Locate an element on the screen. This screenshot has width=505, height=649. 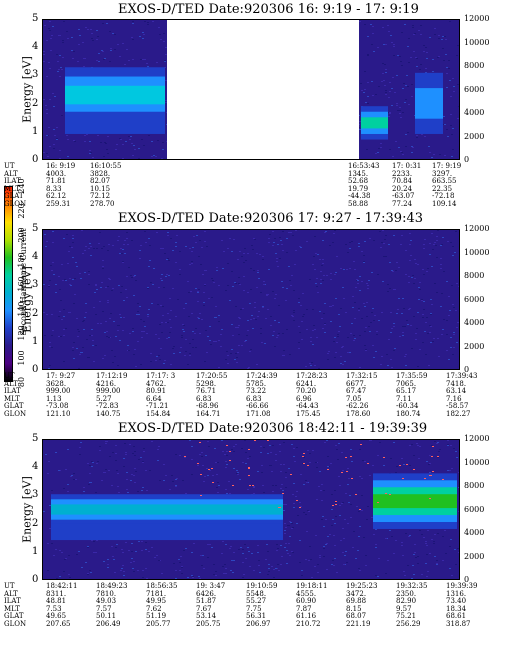
temperature-tick-label: 10000 is located at coordinates (477, 462).